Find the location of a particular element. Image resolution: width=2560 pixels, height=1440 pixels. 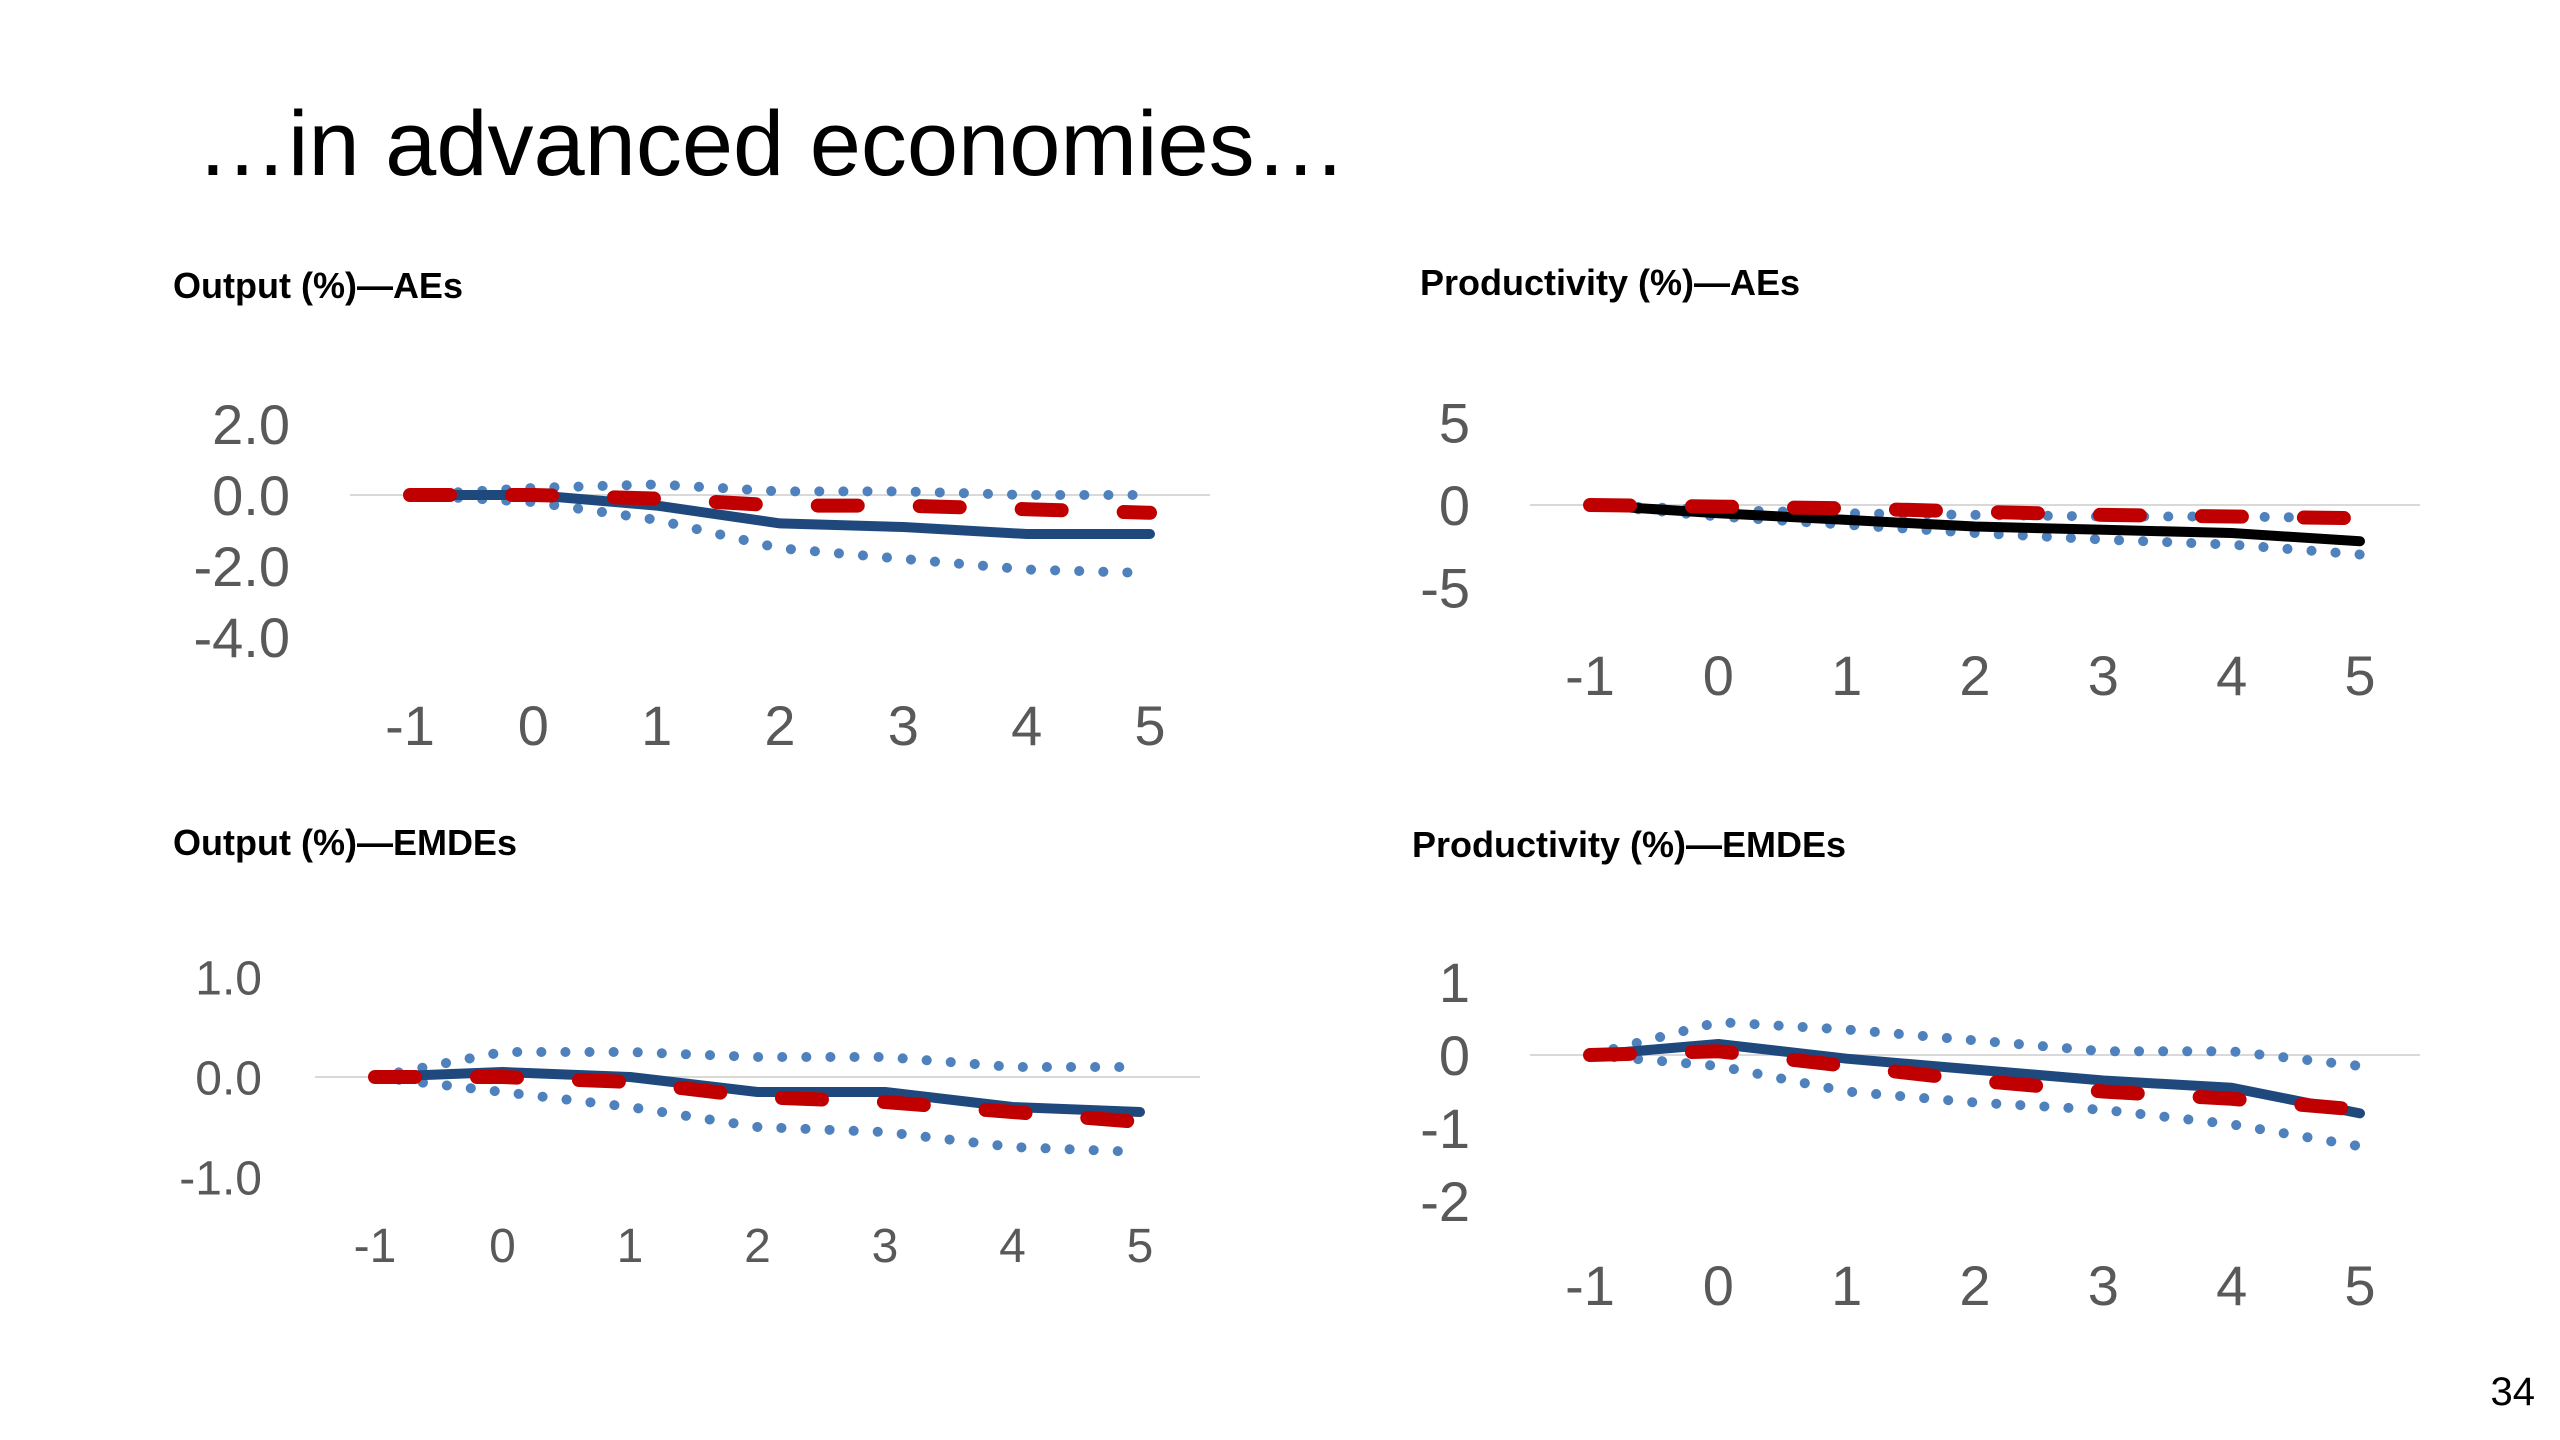

productivity-emdes-y-tick-label: 1 is located at coordinates (1454, 982).